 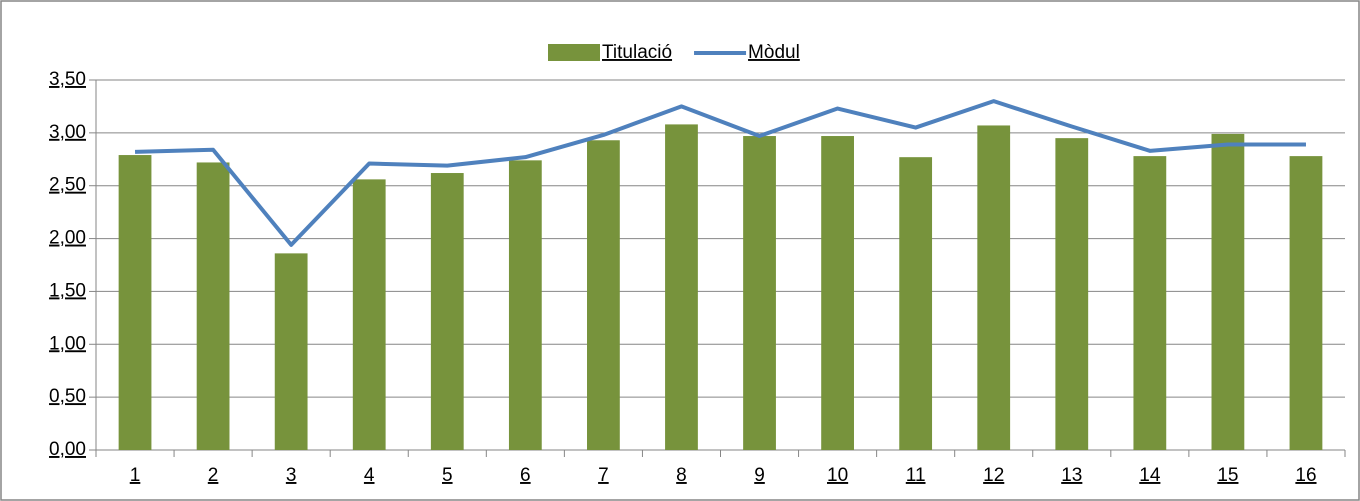 I want to click on y-tick-label: 3,50, so click(x=67, y=79).